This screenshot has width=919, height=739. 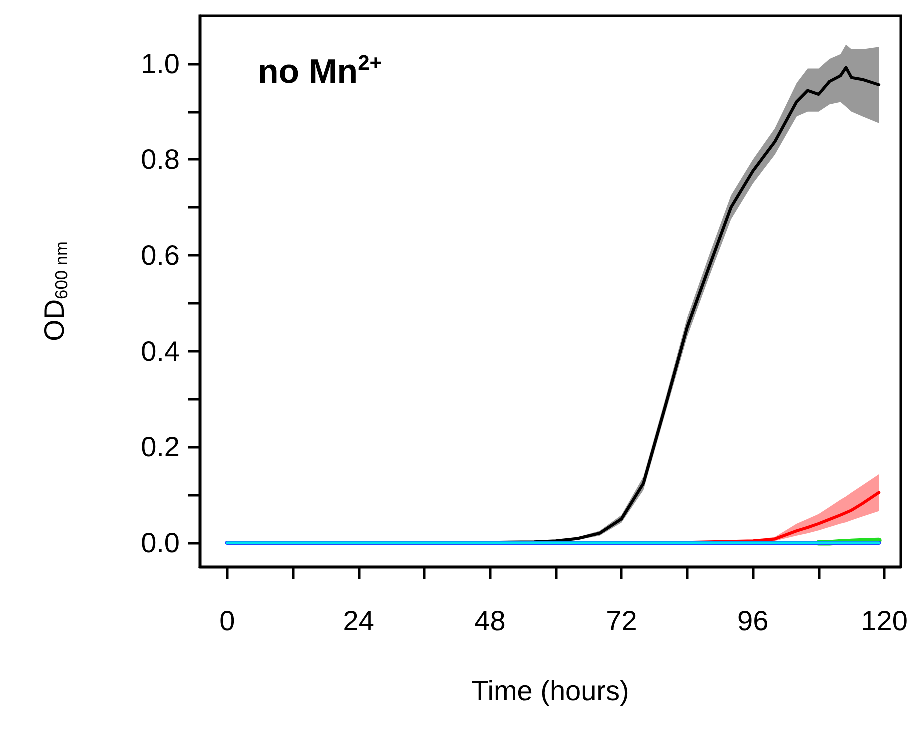 What do you see at coordinates (160, 447) in the screenshot?
I see `y-tick-label: 0.2` at bounding box center [160, 447].